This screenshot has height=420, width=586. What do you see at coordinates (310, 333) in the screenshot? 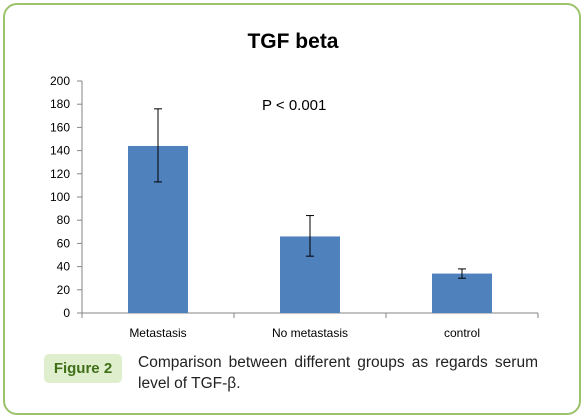
I see `x-category-label: No metastasis` at bounding box center [310, 333].